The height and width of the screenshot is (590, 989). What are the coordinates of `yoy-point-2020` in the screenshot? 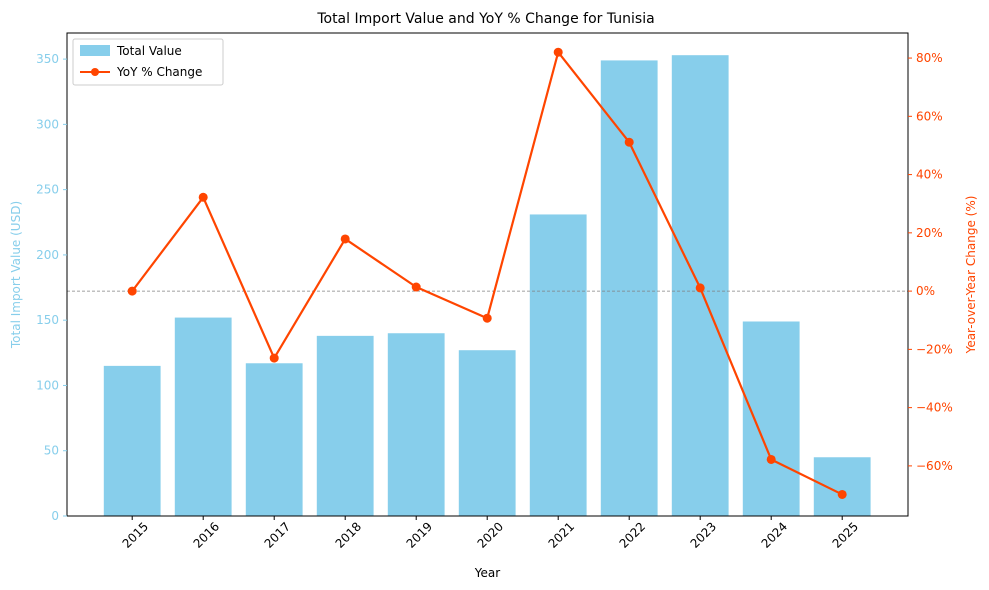 It's located at (487, 318).